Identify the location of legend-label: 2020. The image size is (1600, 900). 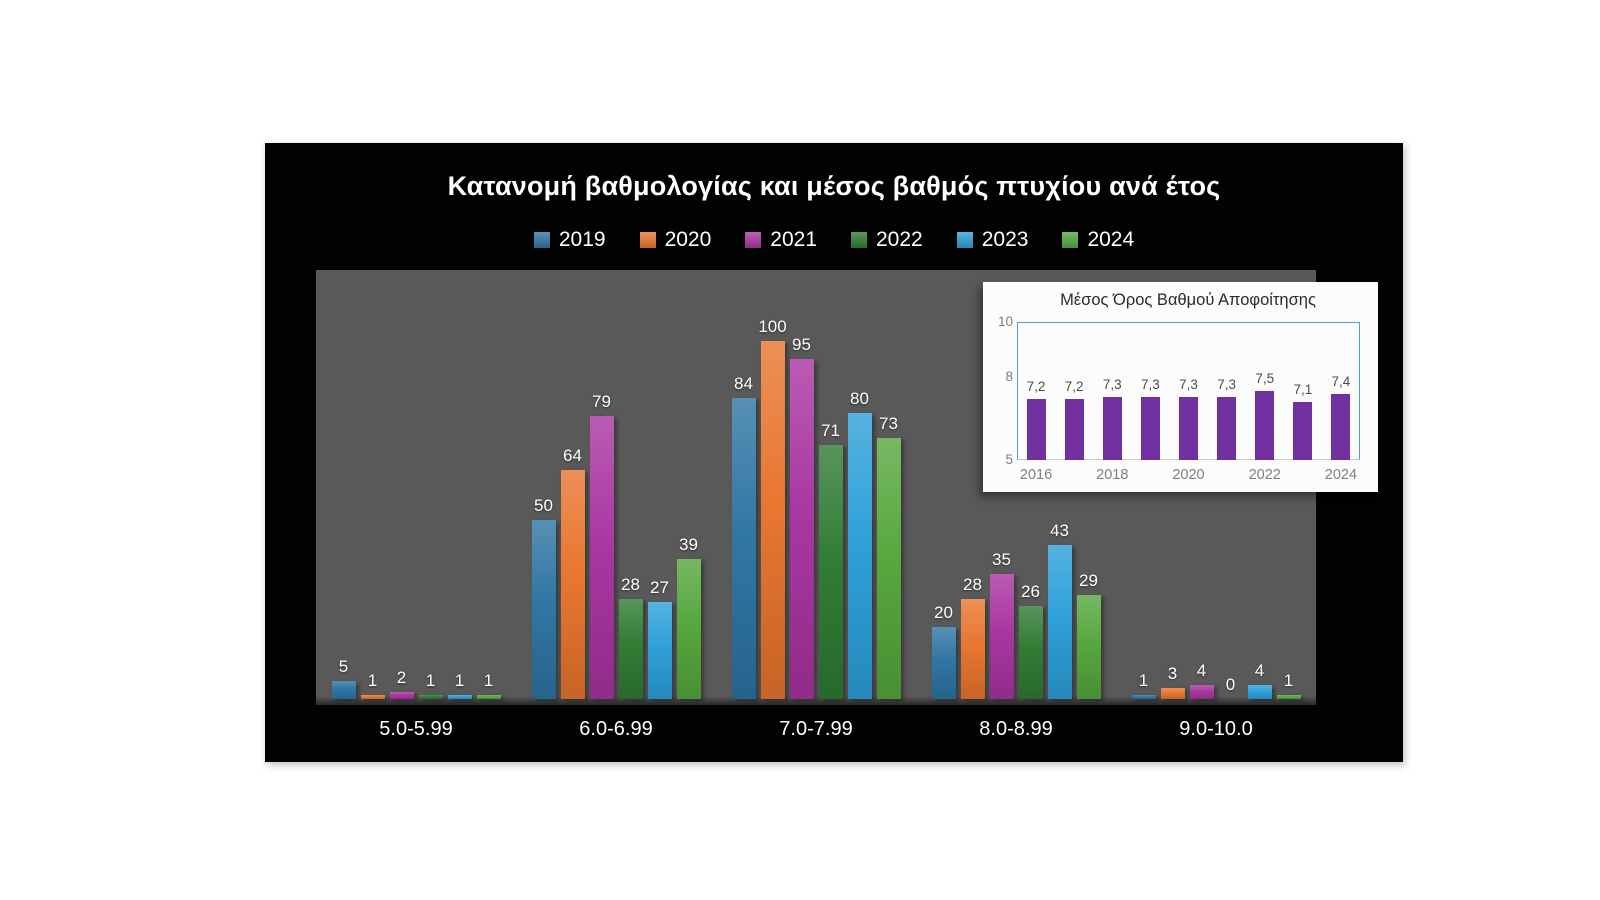
(688, 239).